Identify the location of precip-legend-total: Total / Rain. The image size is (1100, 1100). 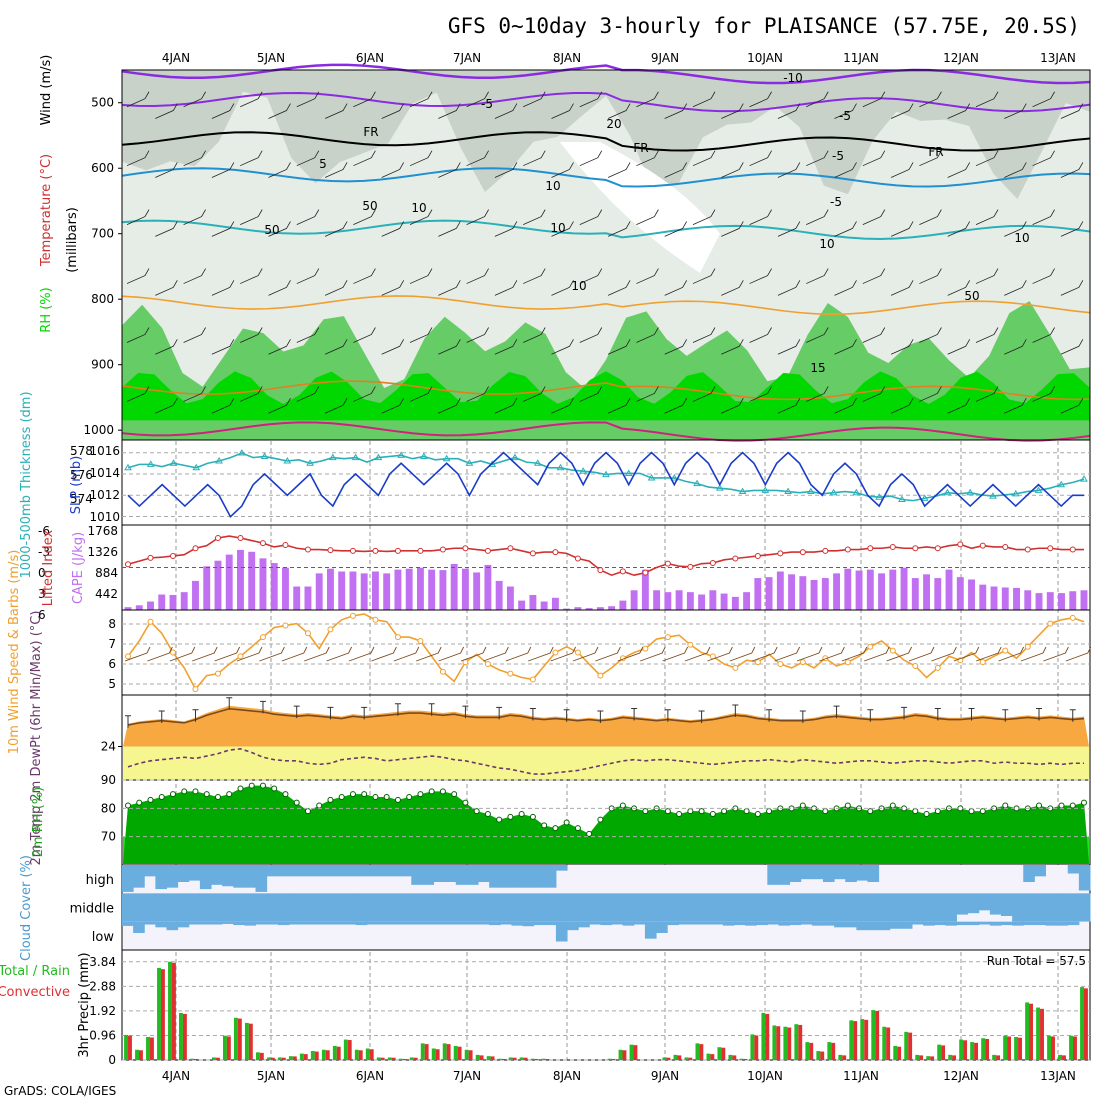
(35, 971).